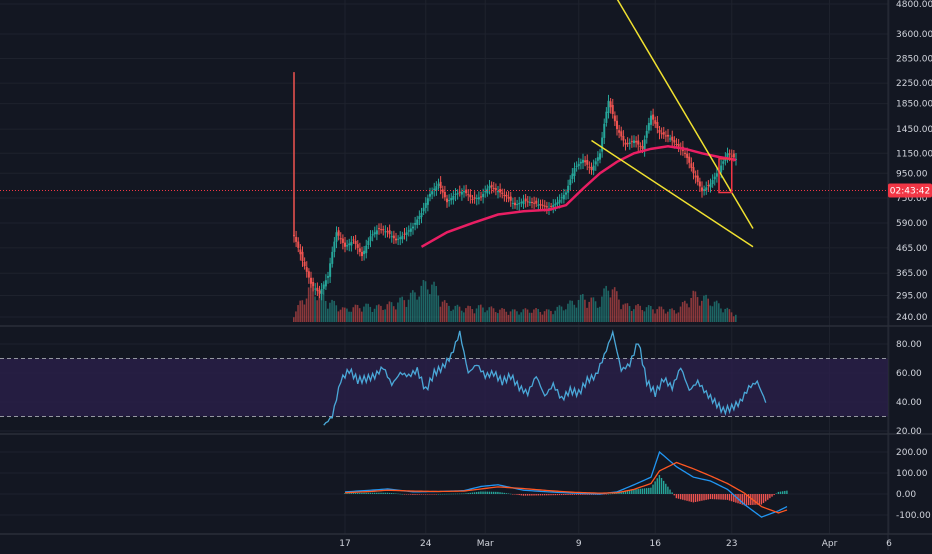 The image size is (932, 554). What do you see at coordinates (910, 192) in the screenshot?
I see `price-marker-label: 02:43:42` at bounding box center [910, 192].